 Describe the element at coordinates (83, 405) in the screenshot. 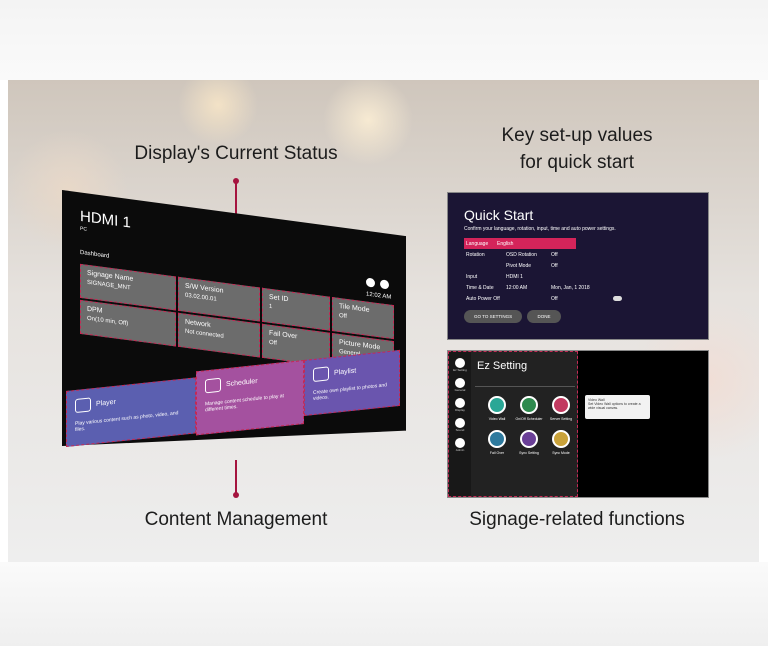

I see `player-icon` at that location.